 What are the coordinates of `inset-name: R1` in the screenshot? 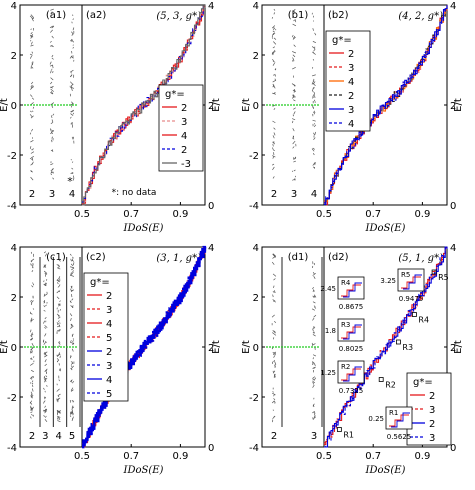 It's located at (393, 413).